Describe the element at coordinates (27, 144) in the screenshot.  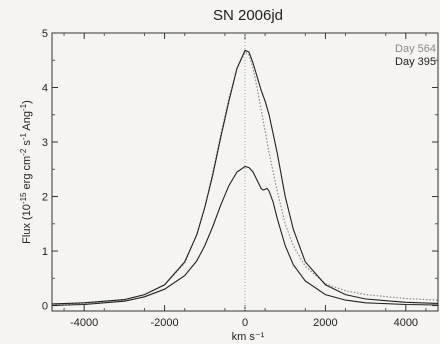
I see `y-axis-label-part: s` at that location.